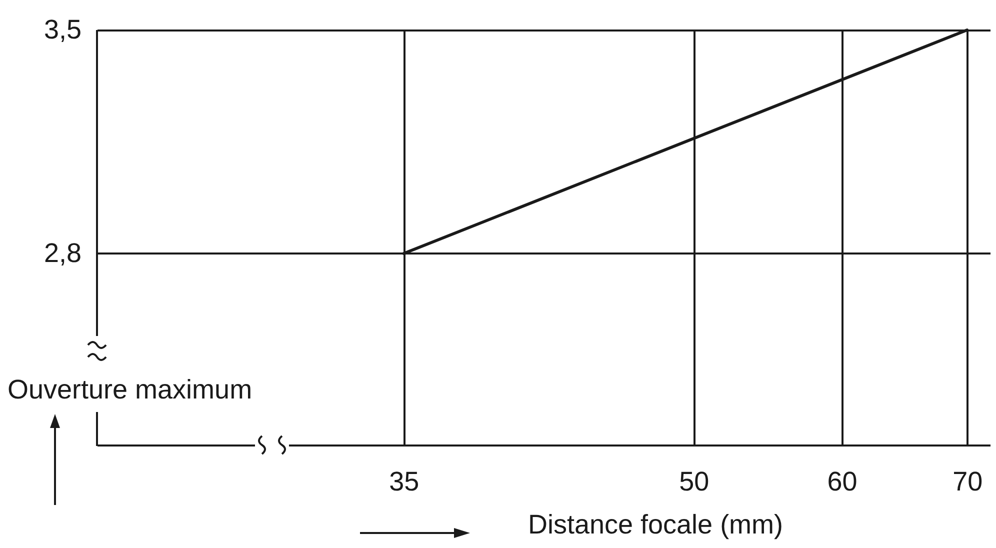  What do you see at coordinates (404, 481) in the screenshot?
I see `x-tick-label: 35` at bounding box center [404, 481].